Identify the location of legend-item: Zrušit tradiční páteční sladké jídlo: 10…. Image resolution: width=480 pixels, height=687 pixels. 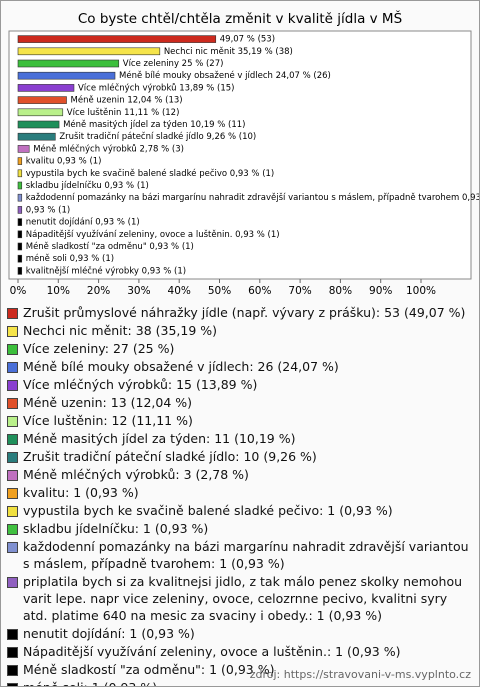
(240, 456).